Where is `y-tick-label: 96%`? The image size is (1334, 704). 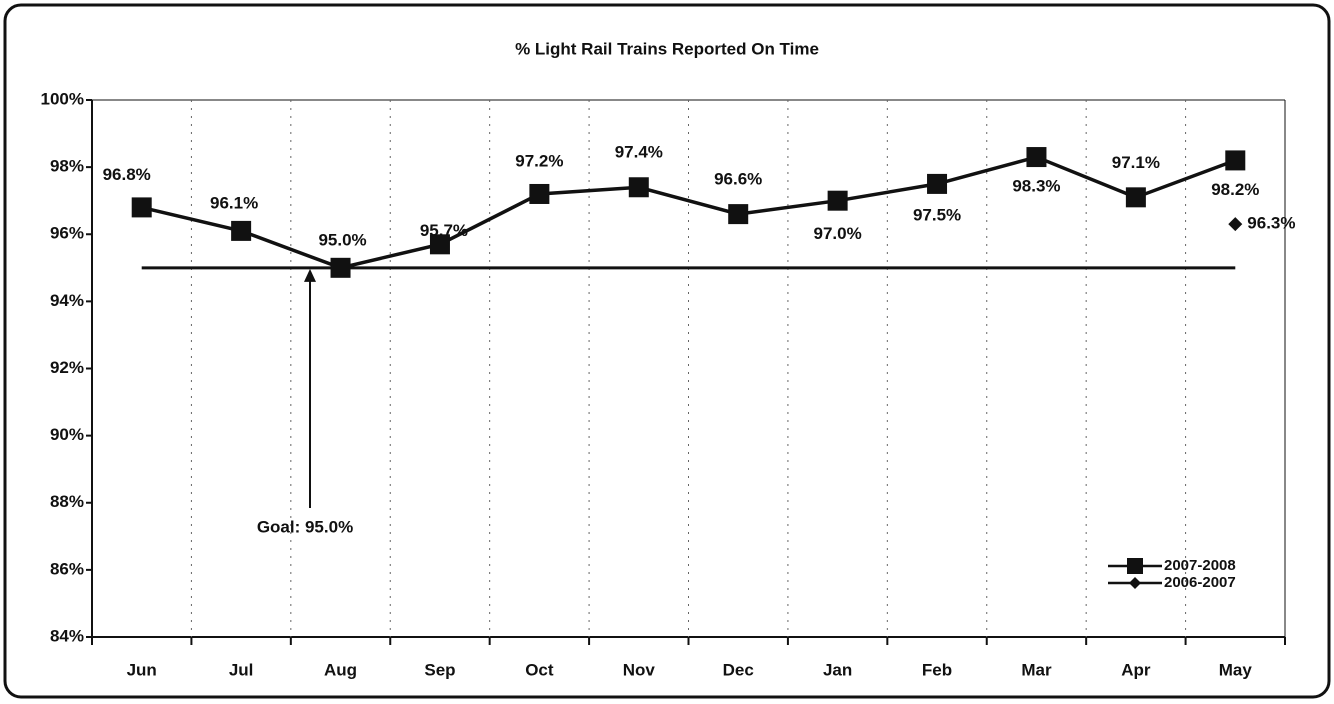 y-tick-label: 96% is located at coordinates (67, 233).